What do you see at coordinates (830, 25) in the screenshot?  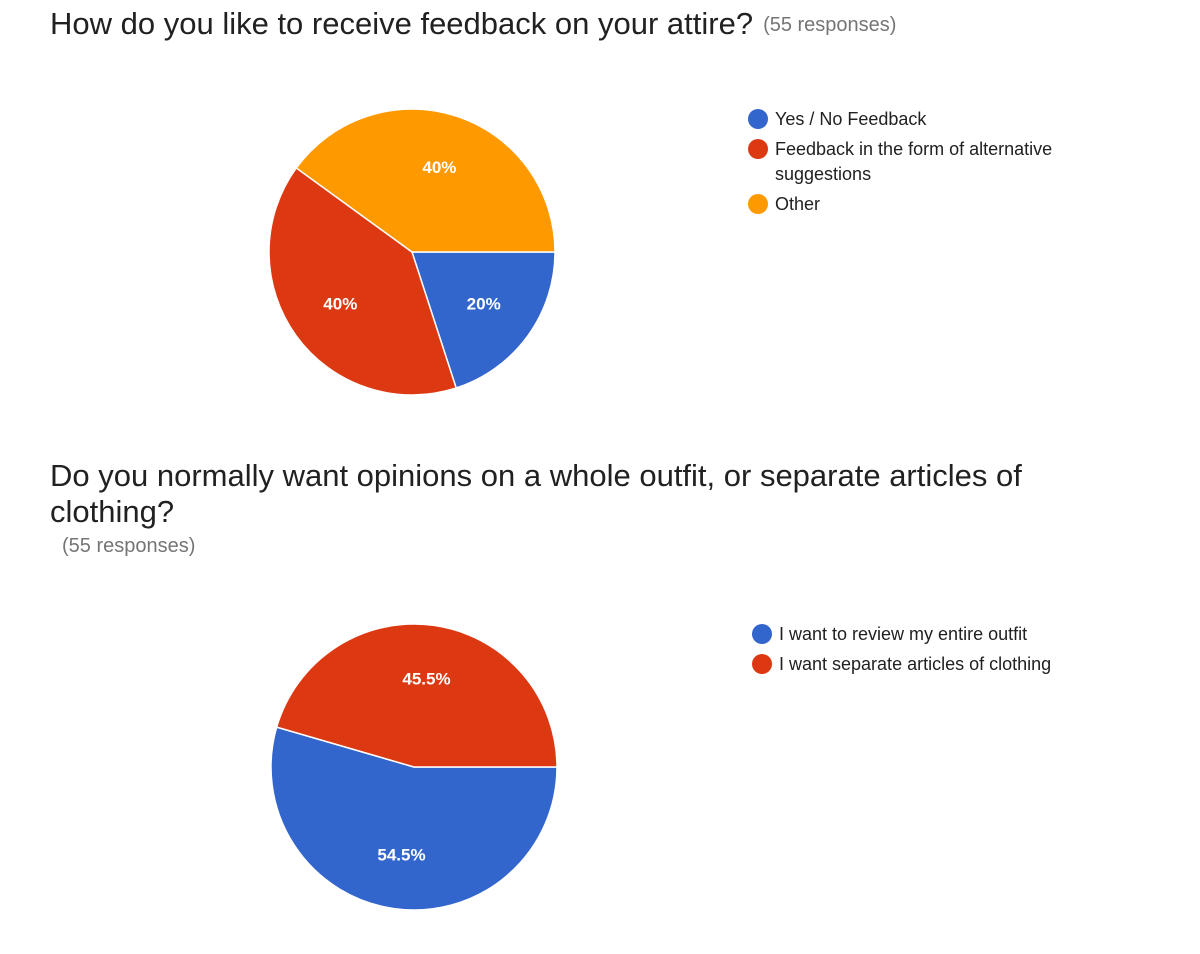 I see `chart-1-response-count: (55 responses)` at bounding box center [830, 25].